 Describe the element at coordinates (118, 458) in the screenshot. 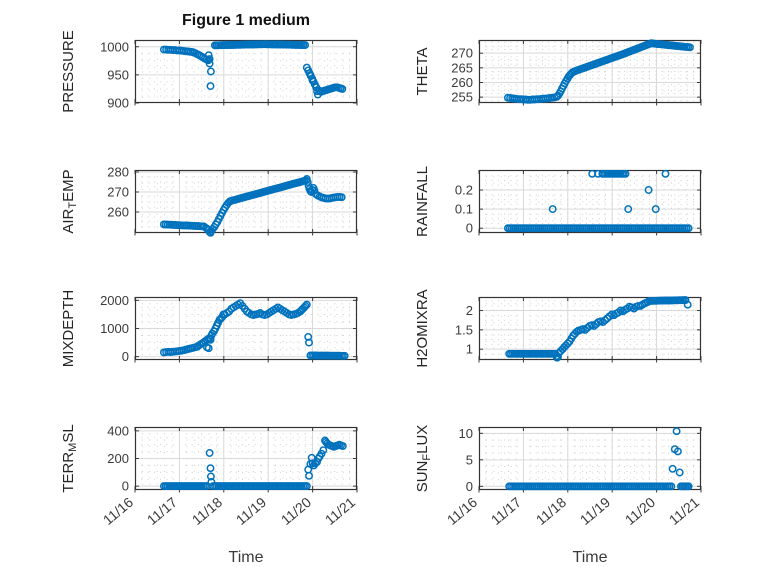

I see `svg-text: 200` at that location.